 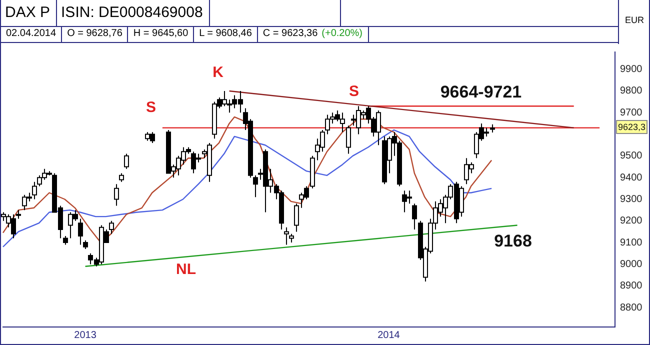 I want to click on annotation: 9168, so click(x=513, y=241).